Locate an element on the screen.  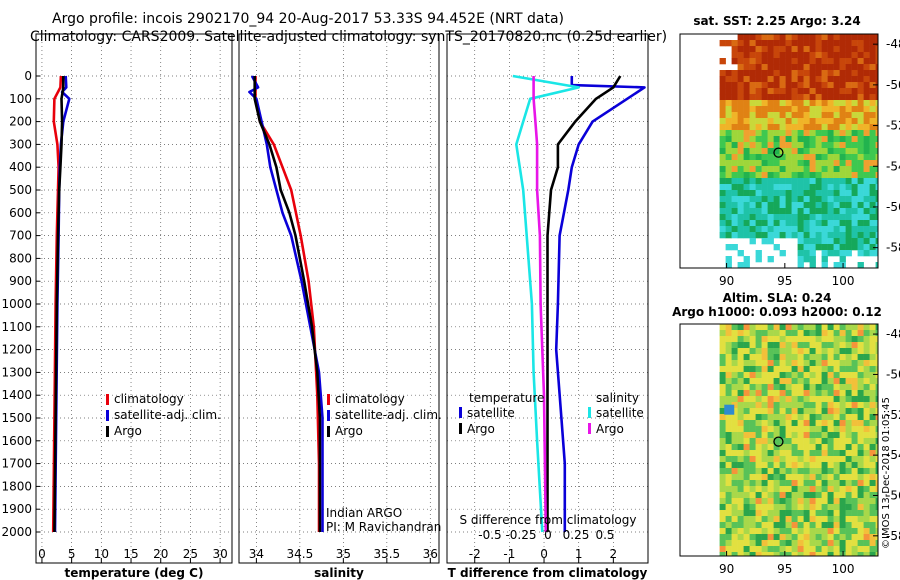
legend-swatch is located at coordinates (107, 399).